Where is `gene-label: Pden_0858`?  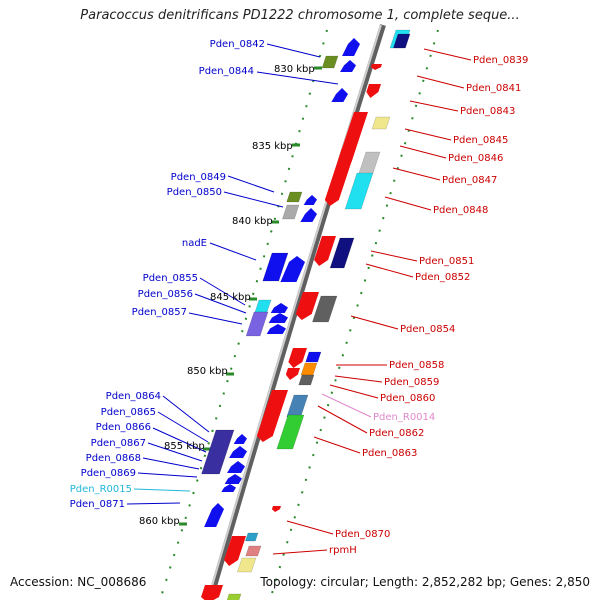 gene-label: Pden_0858 is located at coordinates (416, 365).